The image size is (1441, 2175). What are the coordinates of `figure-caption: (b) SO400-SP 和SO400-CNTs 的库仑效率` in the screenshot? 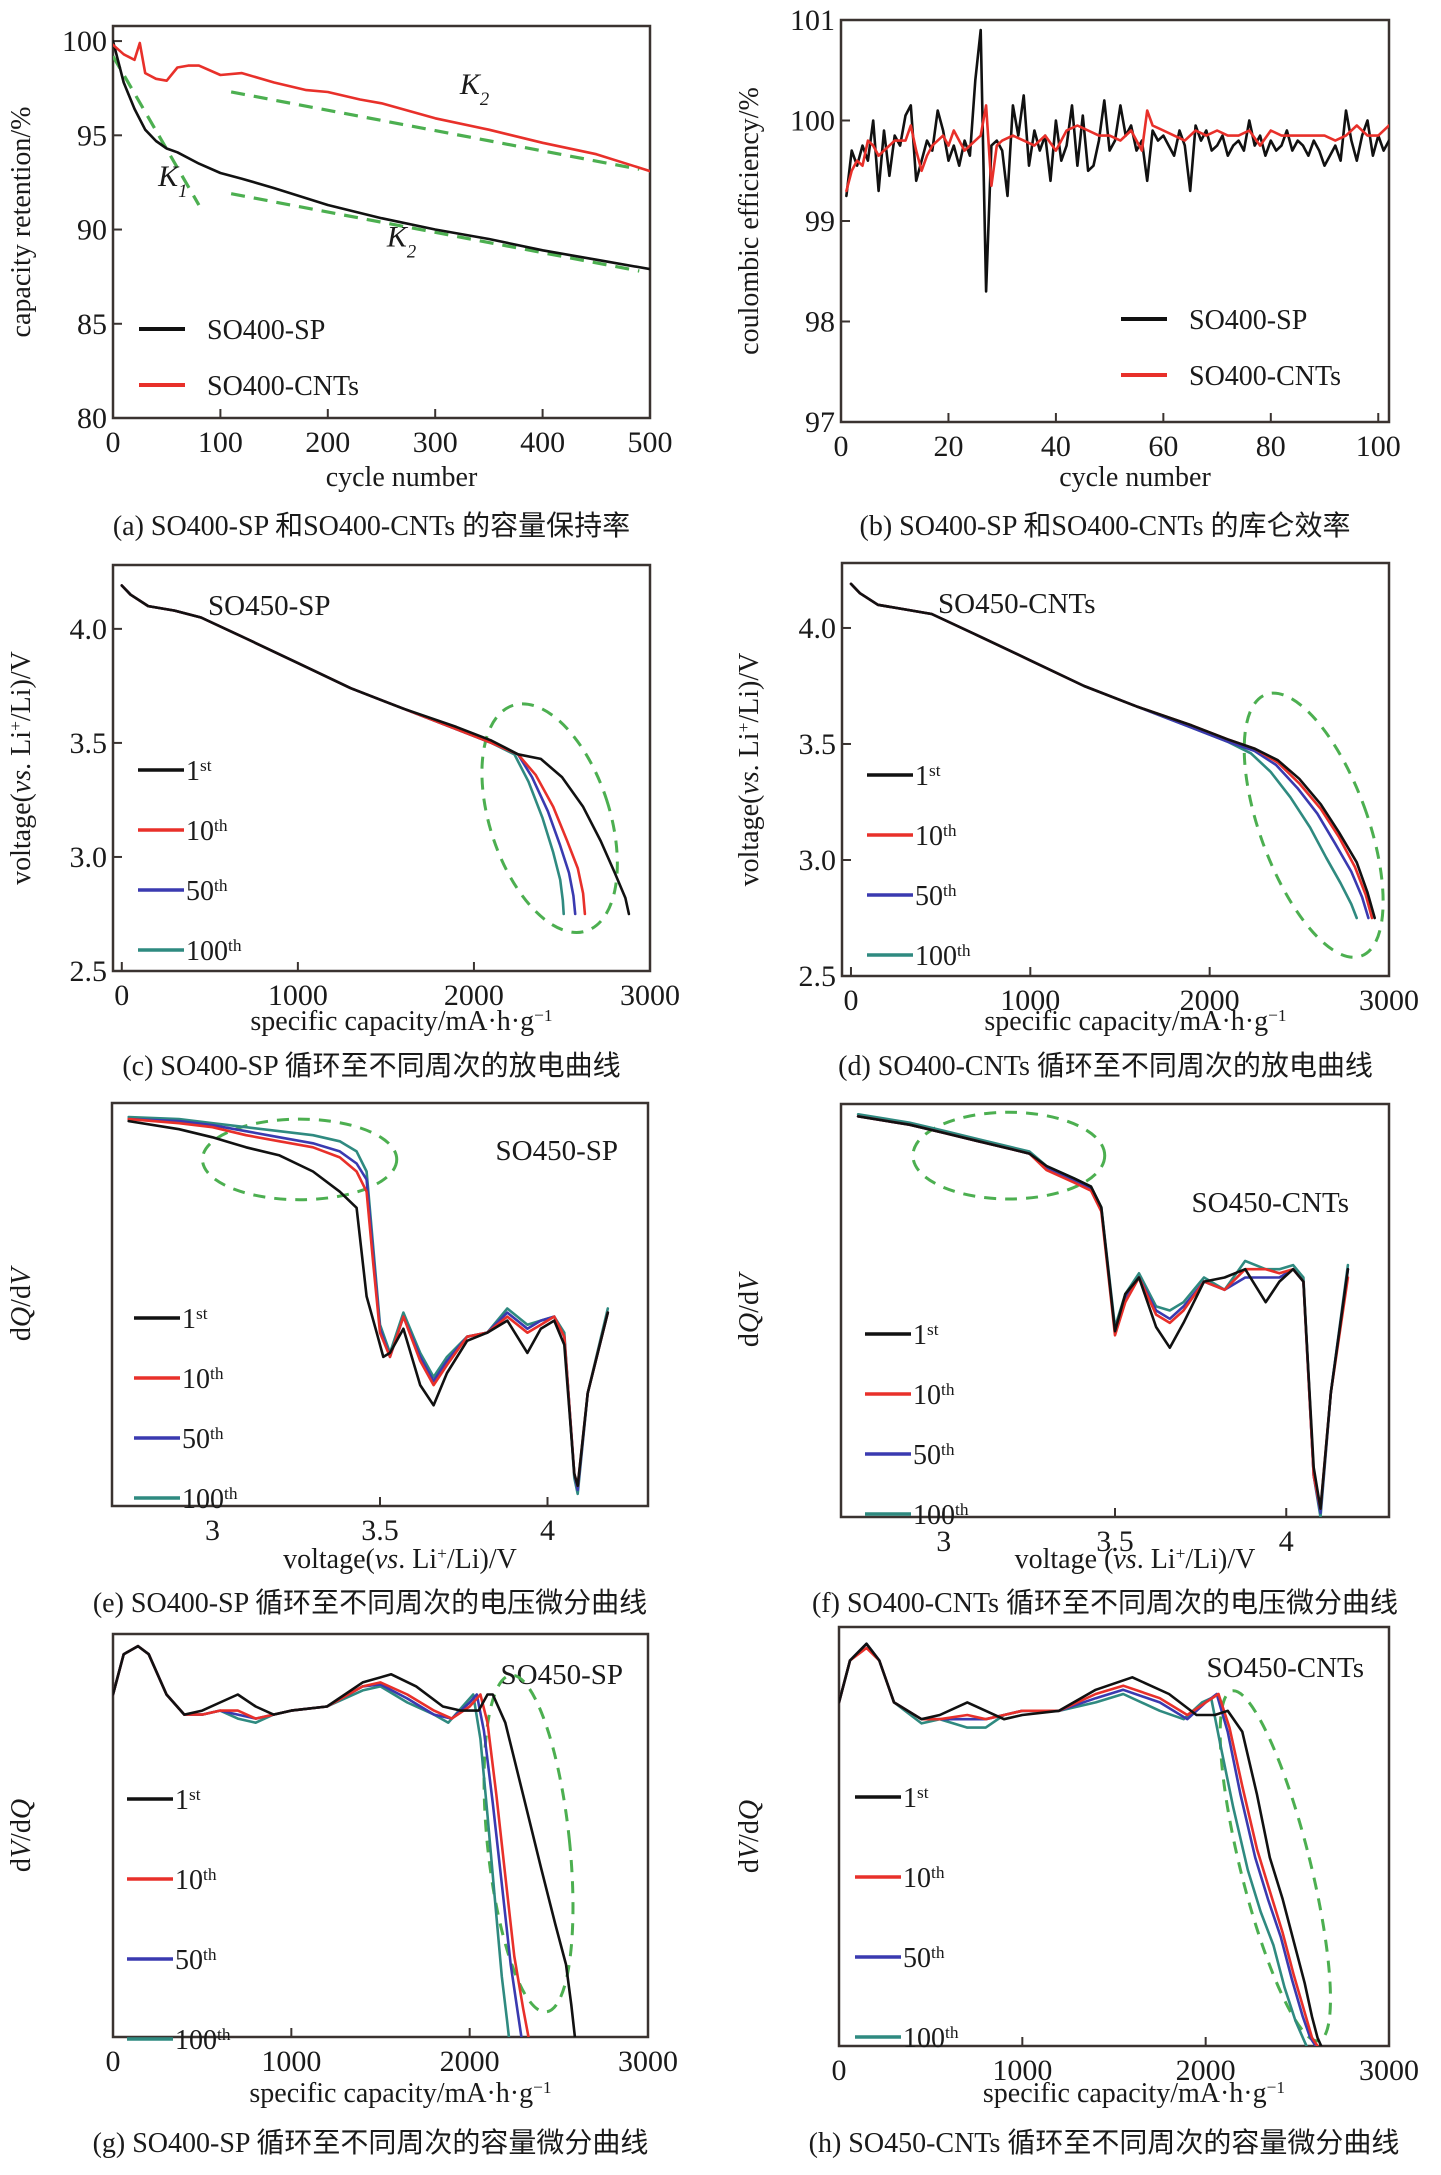 It's located at (1105, 526).